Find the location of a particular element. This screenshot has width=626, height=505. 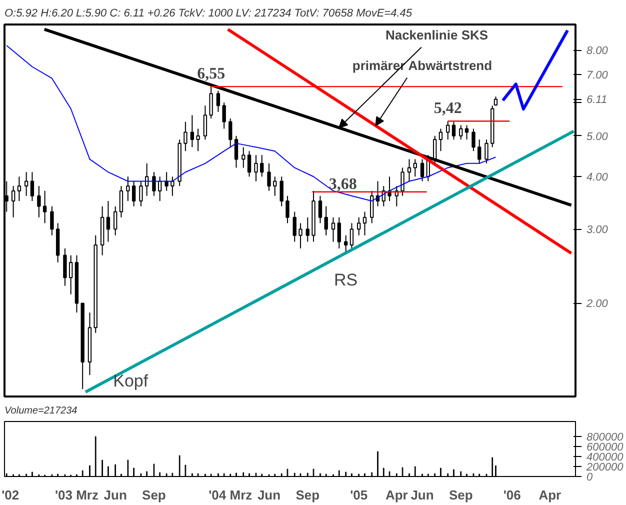

y-tick-label: 200000 is located at coordinates (605, 468).